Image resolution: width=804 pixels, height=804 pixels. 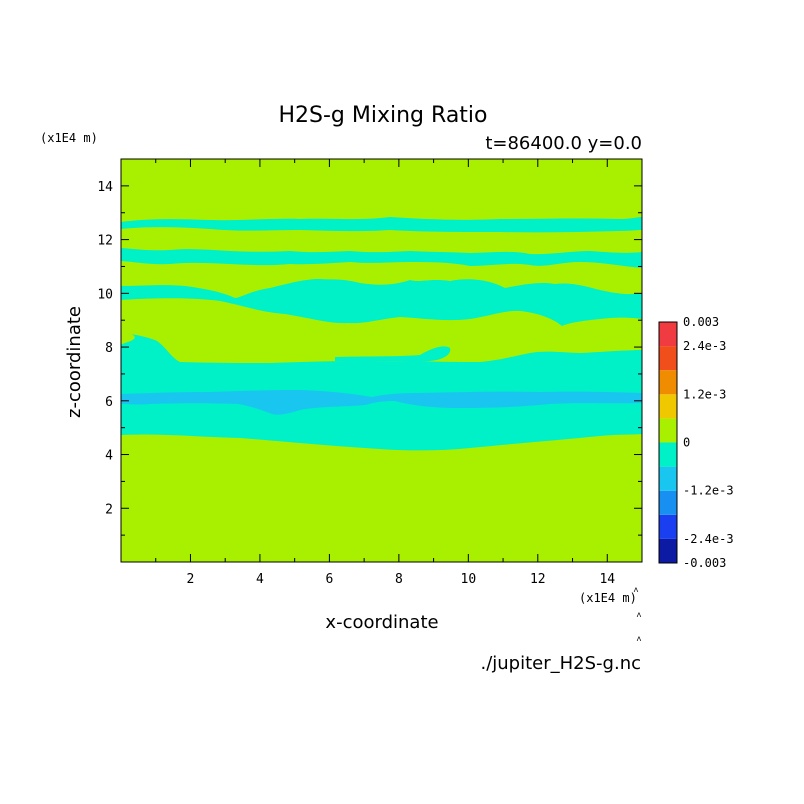 What do you see at coordinates (393, 354) in the screenshot?
I see `contour-tongue-mid` at bounding box center [393, 354].